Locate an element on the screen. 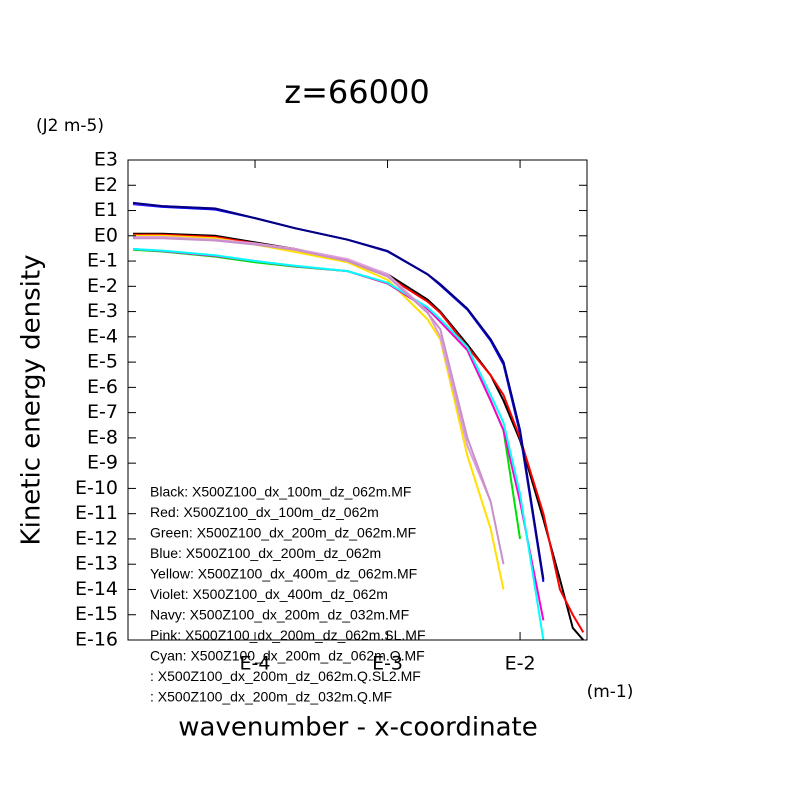 This screenshot has height=804, width=804. y-tick-label: E-7 is located at coordinates (102, 412).